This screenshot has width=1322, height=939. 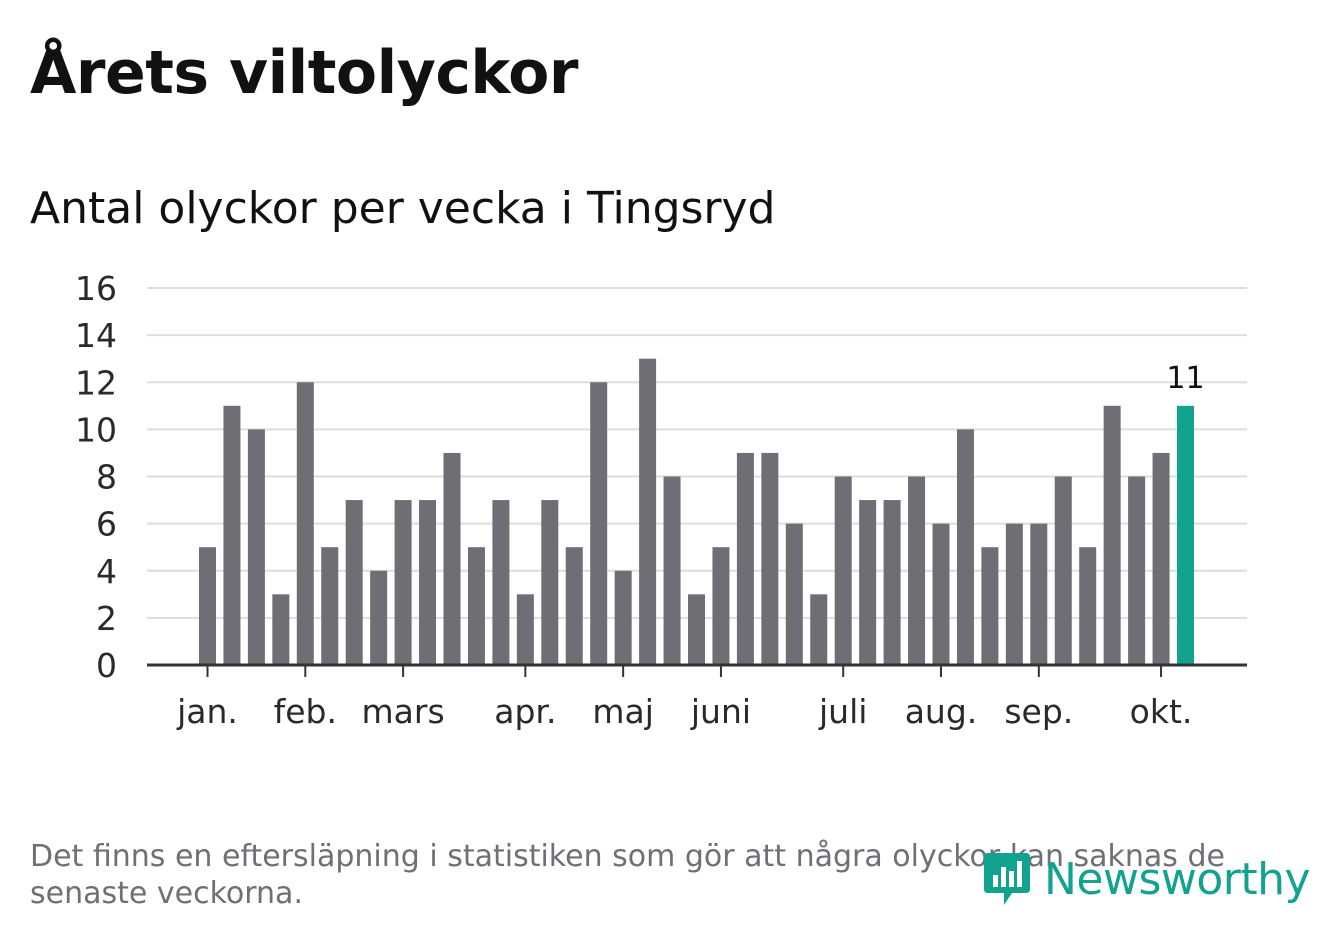 I want to click on chart-title: Årets viltolyckor, so click(x=304, y=73).